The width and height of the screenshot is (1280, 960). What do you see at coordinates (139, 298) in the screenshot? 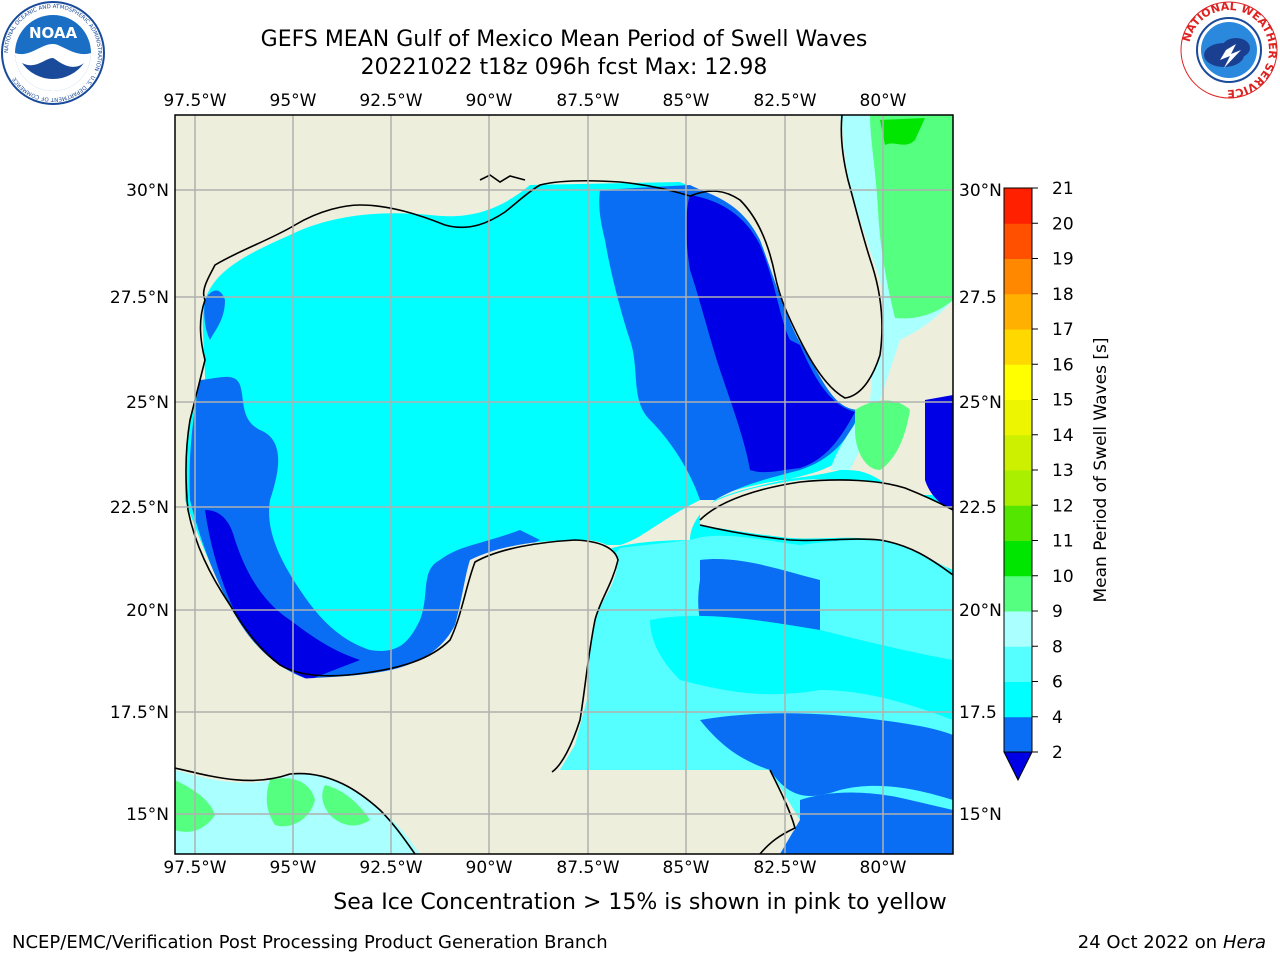
I see `lat-label-left: 27.5°N` at bounding box center [139, 298].